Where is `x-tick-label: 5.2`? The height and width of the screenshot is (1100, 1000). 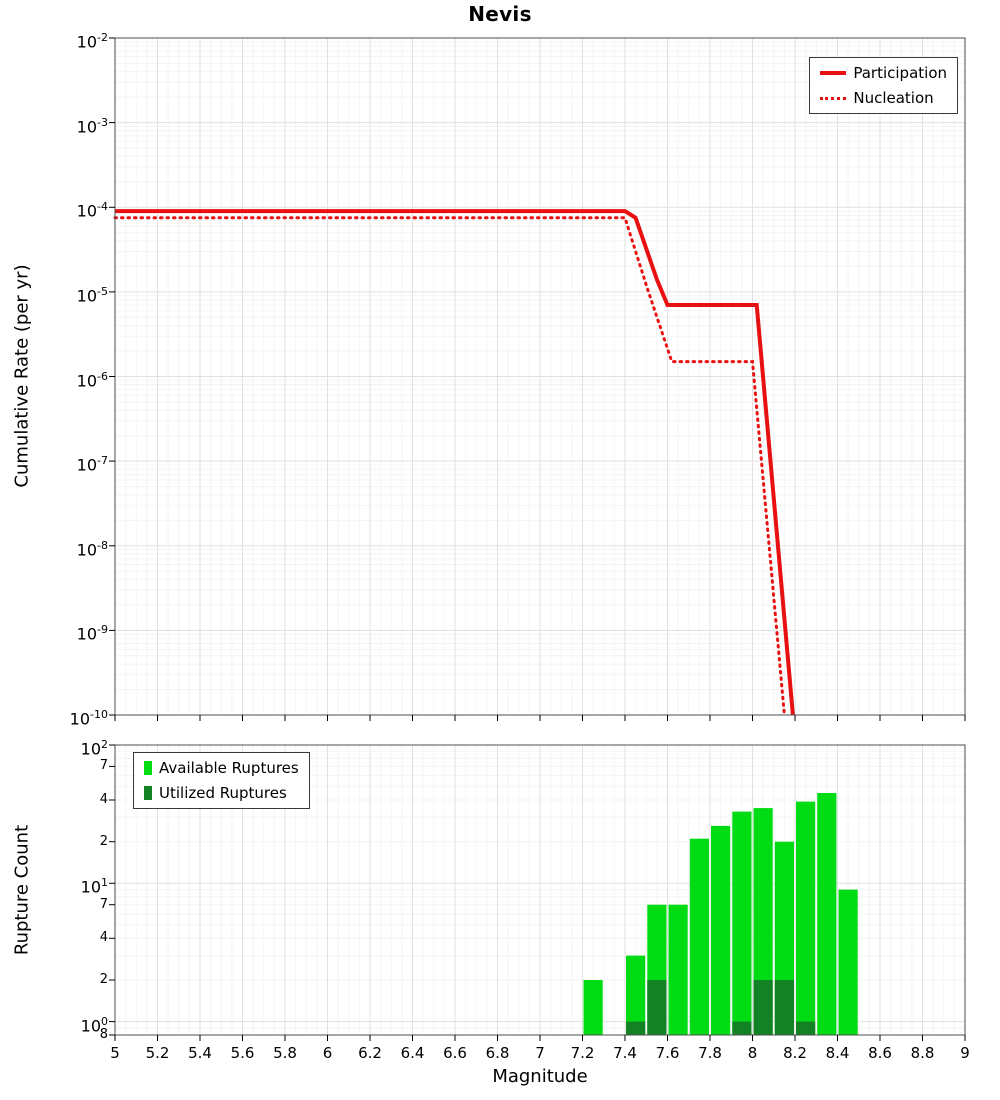
x-tick-label: 5.2 is located at coordinates (157, 1053).